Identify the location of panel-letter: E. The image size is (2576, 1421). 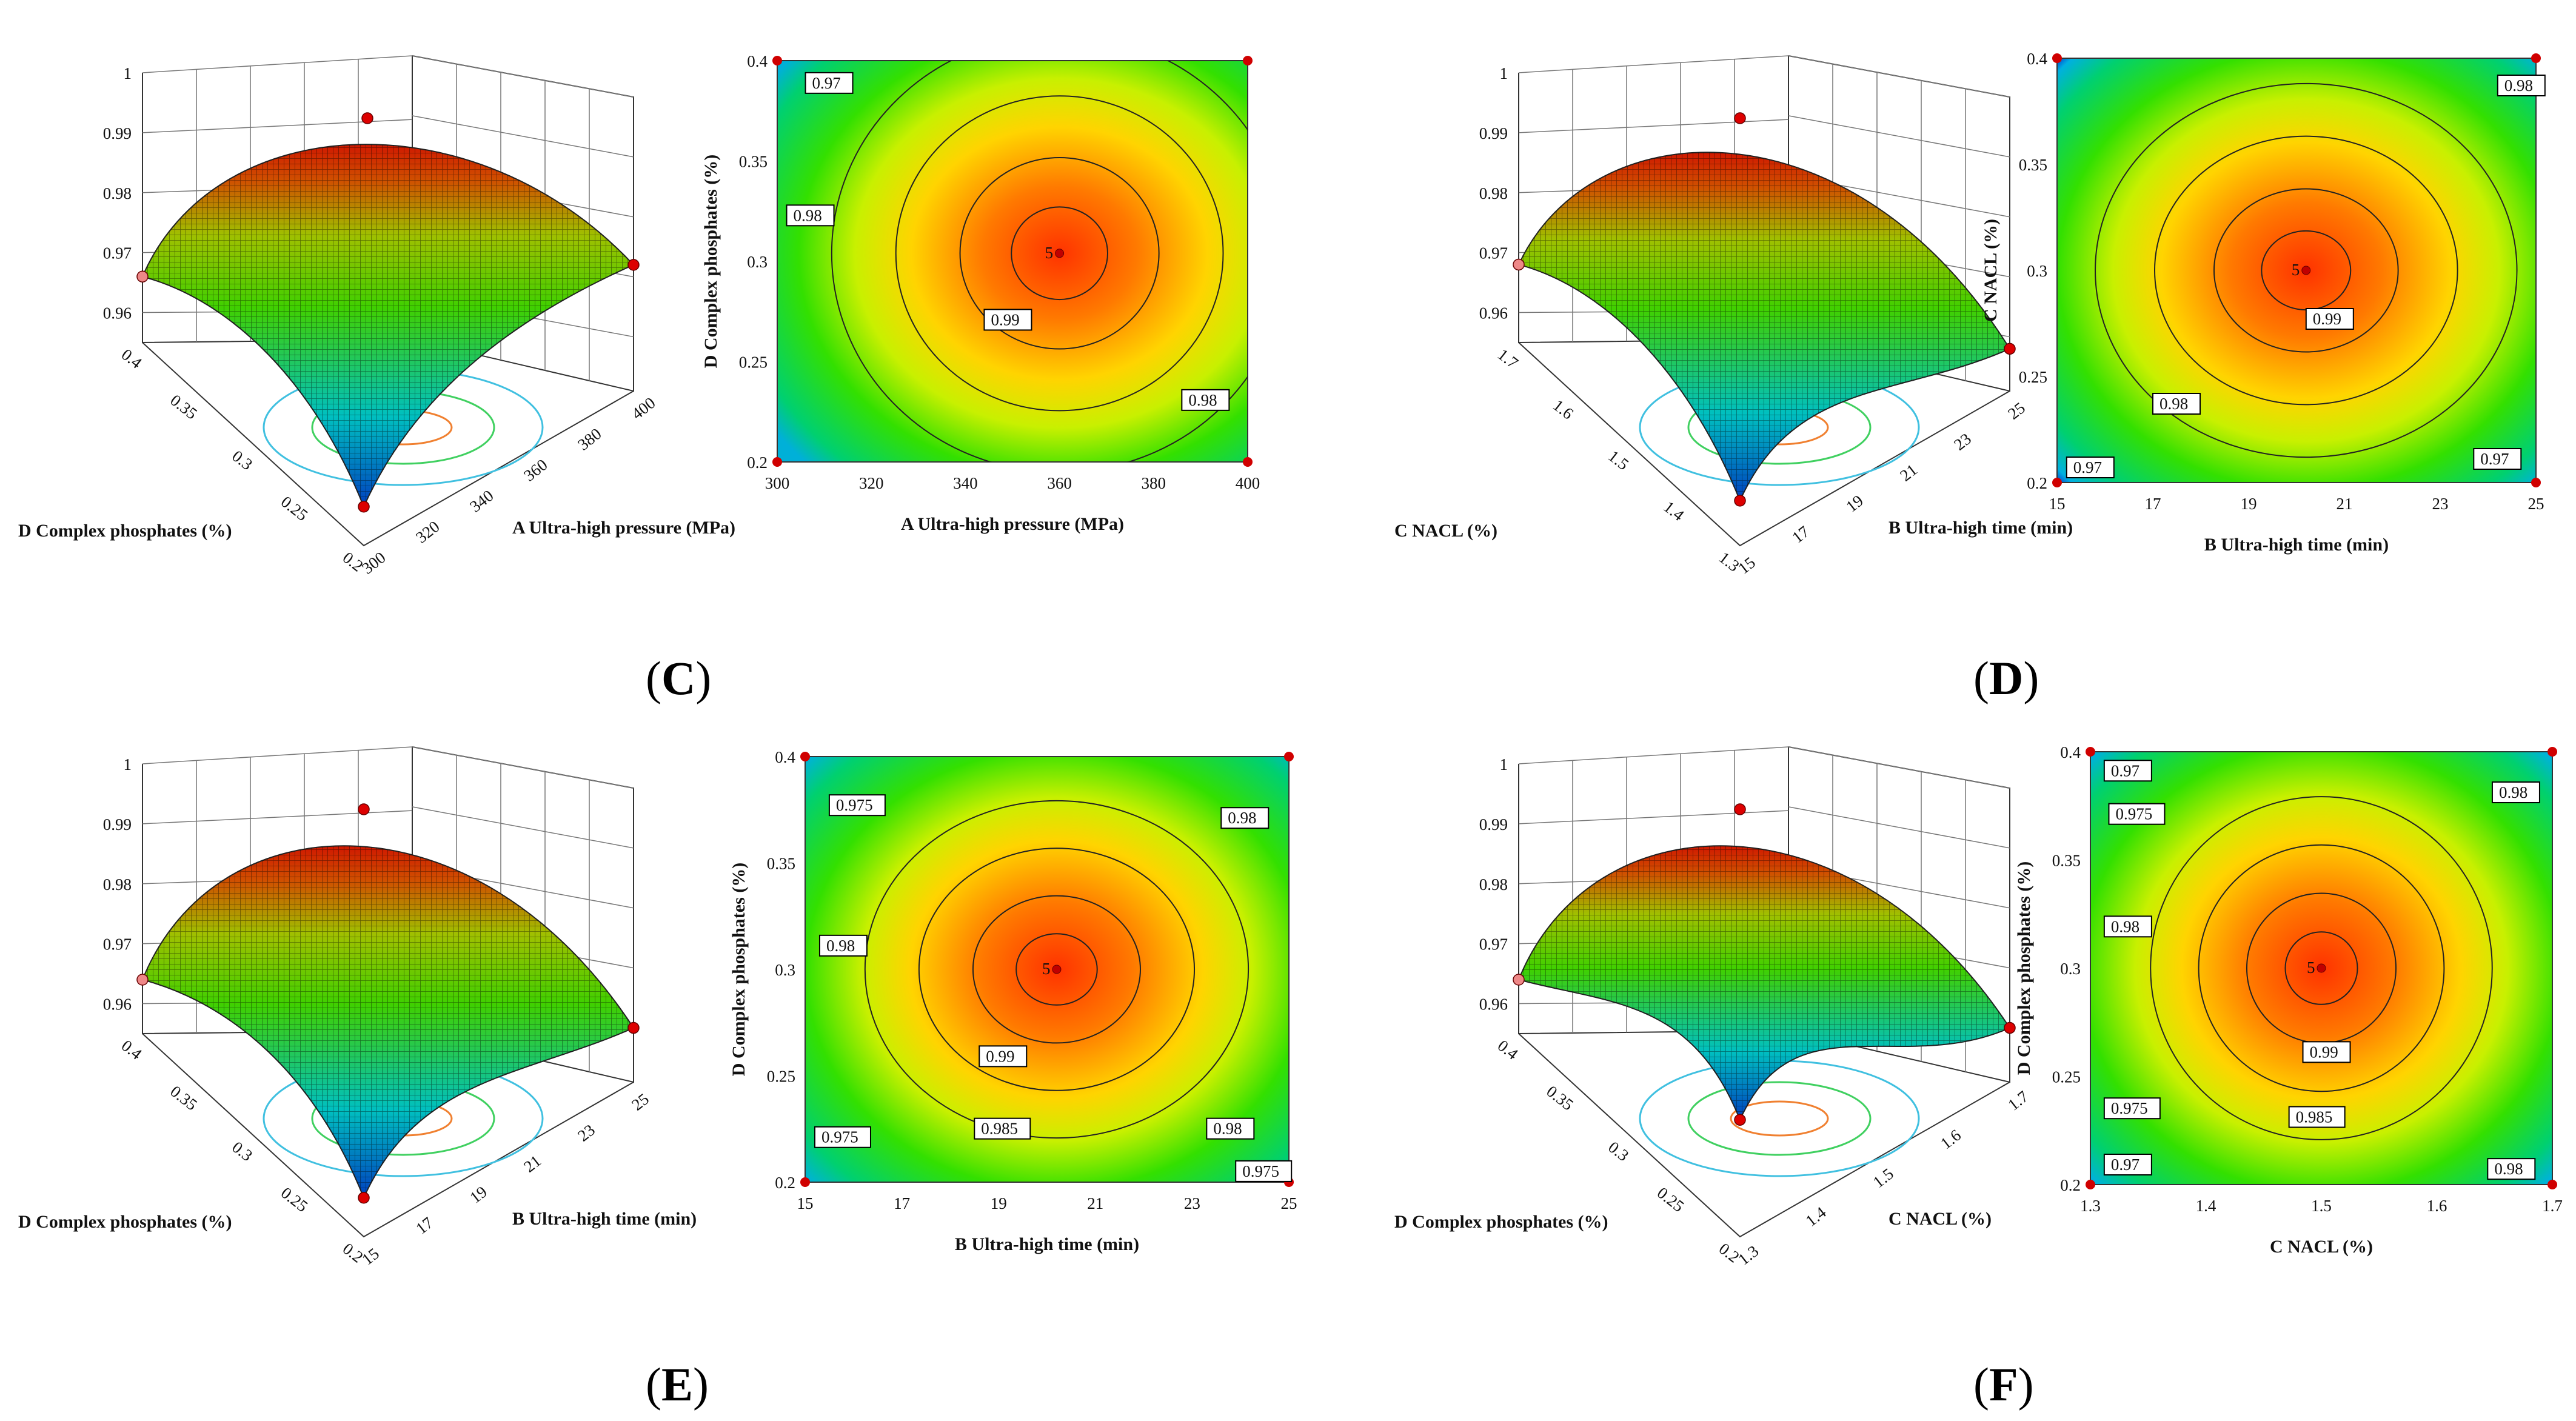
(677, 1384).